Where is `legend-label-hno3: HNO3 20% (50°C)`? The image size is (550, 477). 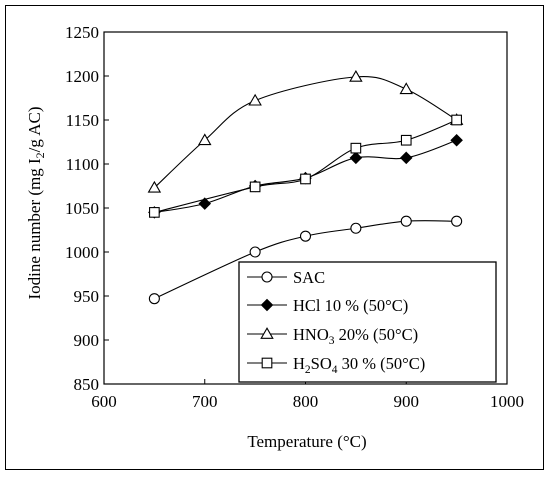
legend-label-hno3: HNO3 20% (50°C) is located at coordinates (355, 336).